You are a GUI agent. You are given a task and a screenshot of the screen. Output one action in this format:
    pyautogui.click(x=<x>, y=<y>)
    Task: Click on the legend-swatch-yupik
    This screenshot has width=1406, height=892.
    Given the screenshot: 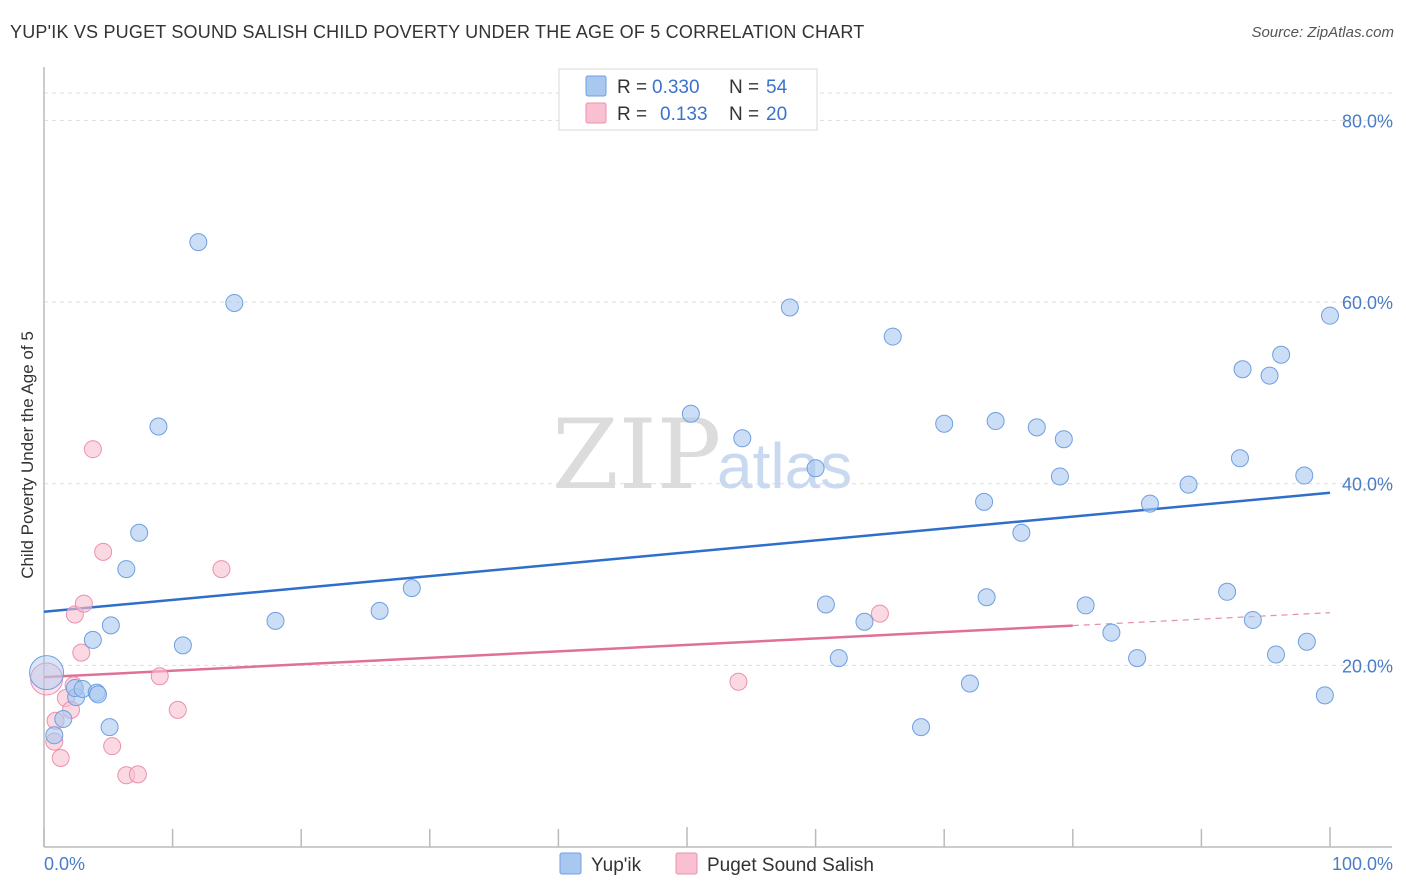 What is the action you would take?
    pyautogui.click(x=596, y=86)
    